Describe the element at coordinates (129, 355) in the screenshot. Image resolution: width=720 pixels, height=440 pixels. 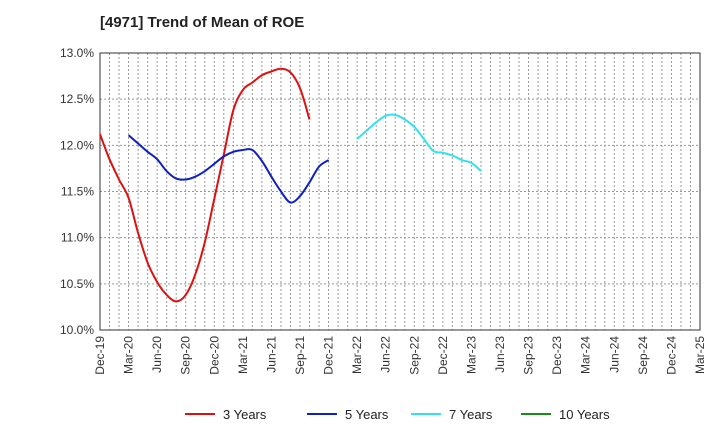
I see `x-tick-label: Mar-20` at that location.